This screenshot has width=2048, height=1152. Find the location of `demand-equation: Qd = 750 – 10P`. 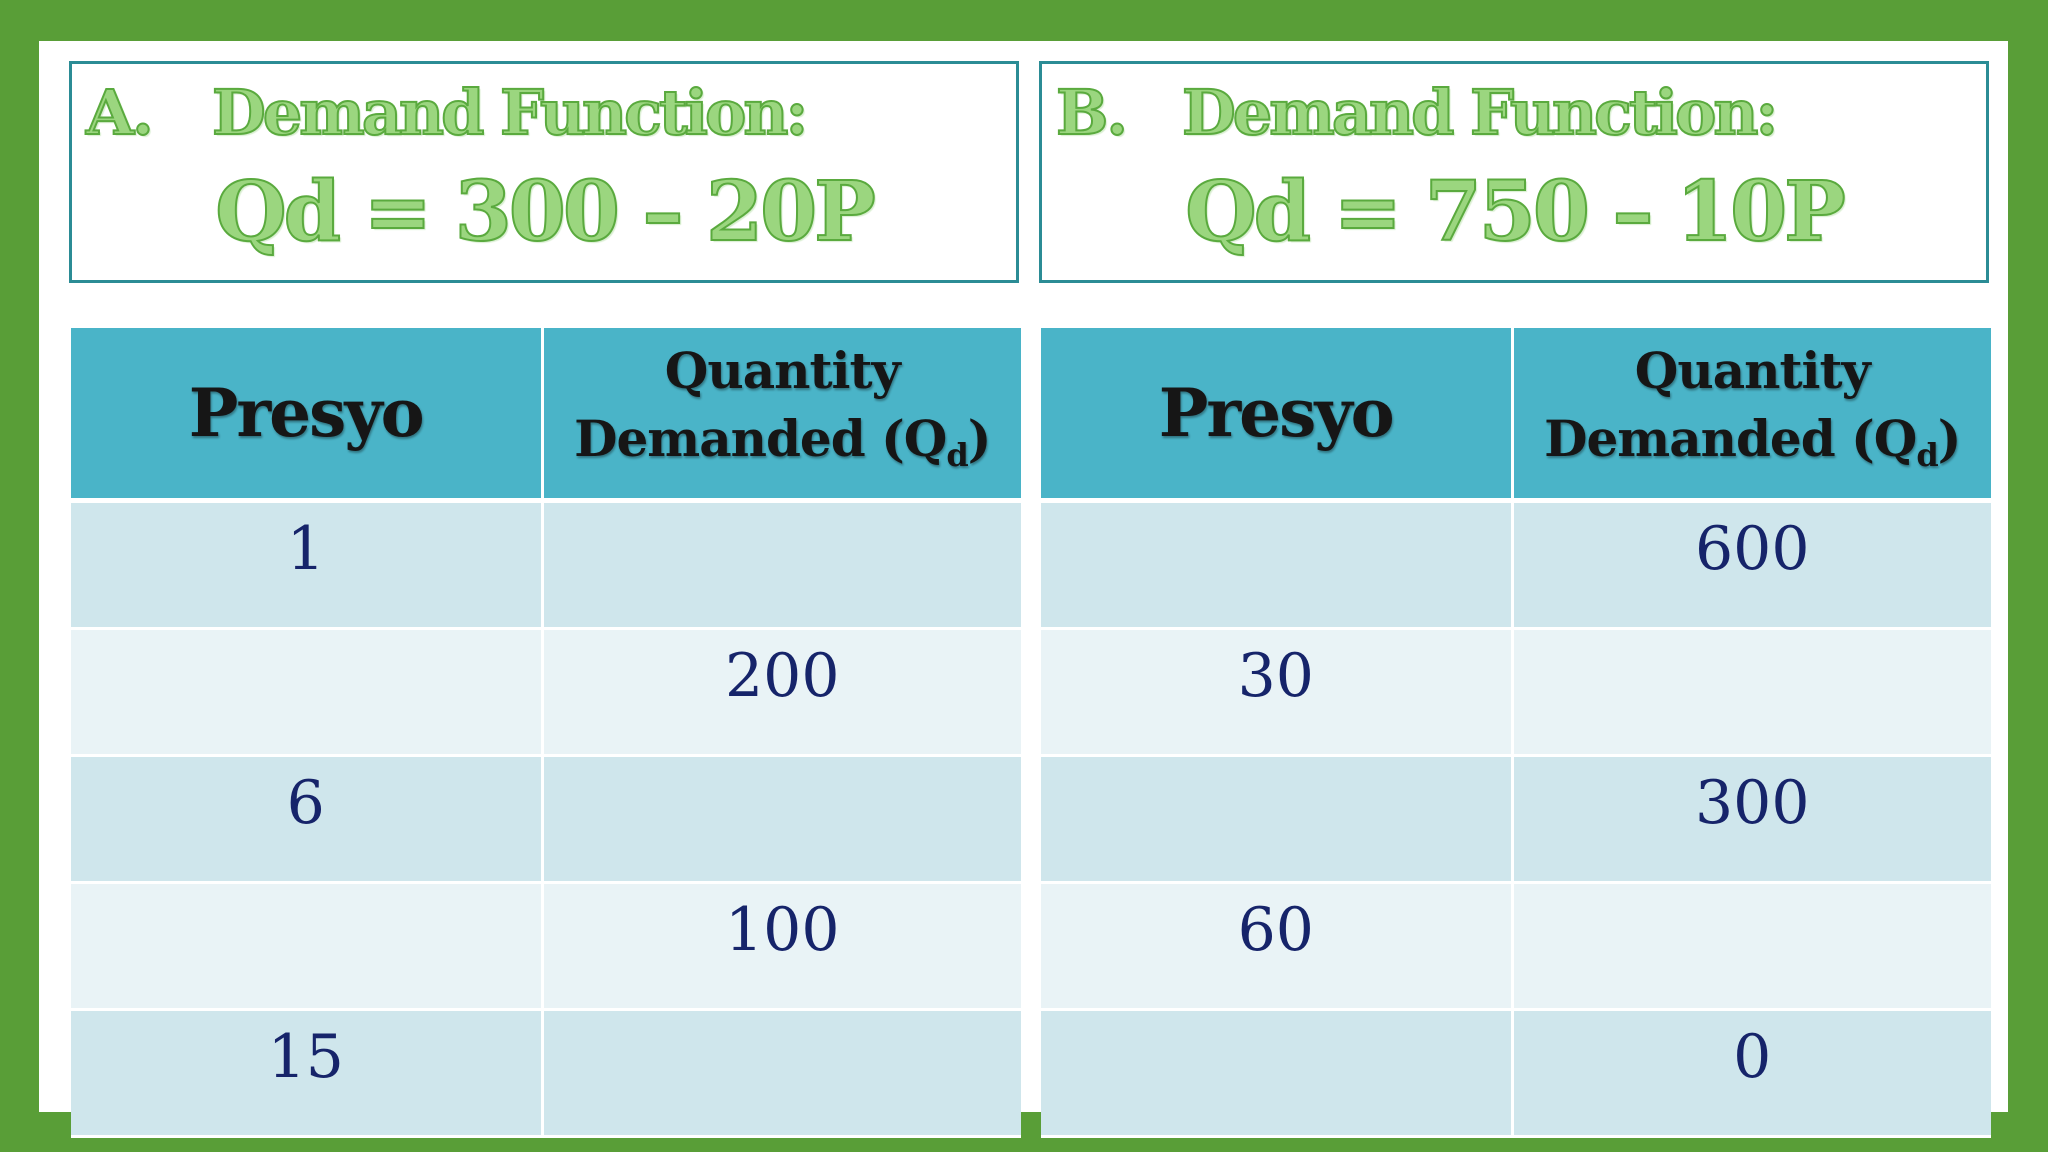

demand-equation: Qd = 750 – 10P is located at coordinates (1515, 212).